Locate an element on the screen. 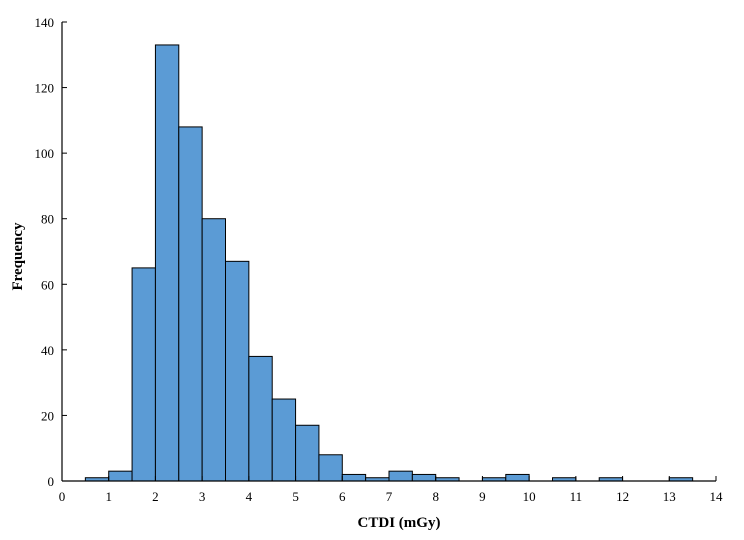  y-axis-title: Frequency is located at coordinates (18, 256).